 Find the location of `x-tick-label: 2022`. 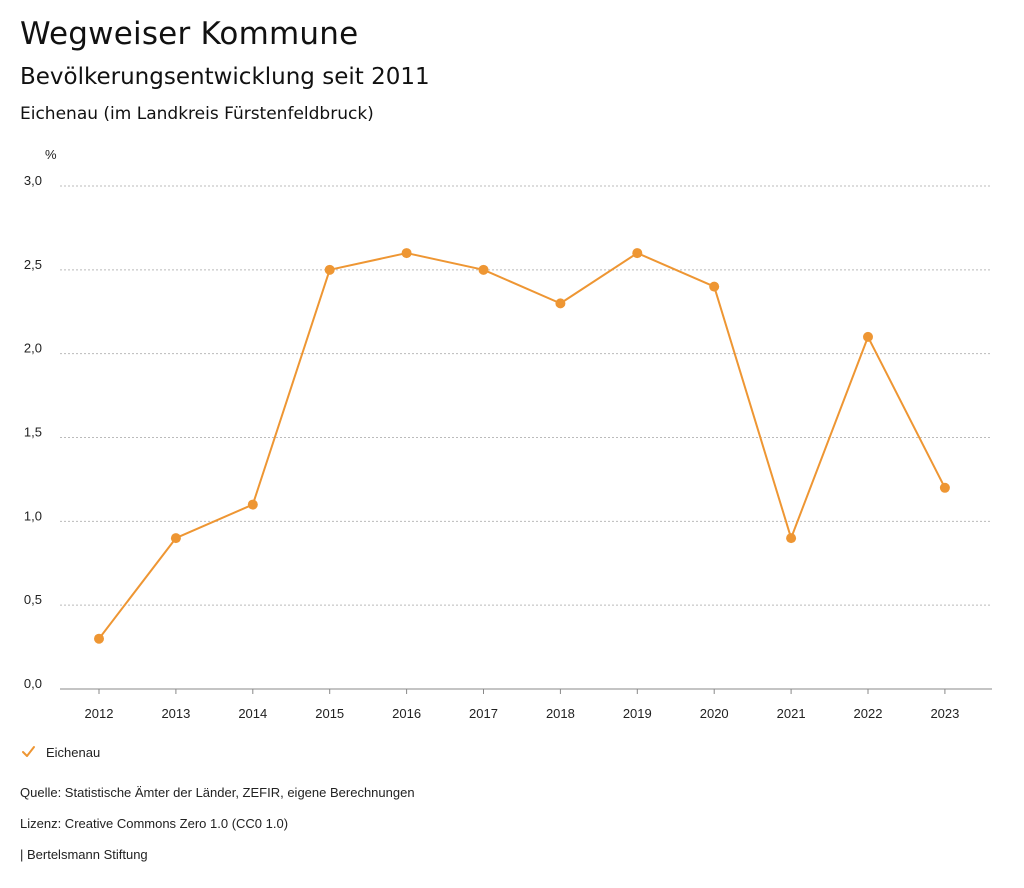

x-tick-label: 2022 is located at coordinates (868, 713).